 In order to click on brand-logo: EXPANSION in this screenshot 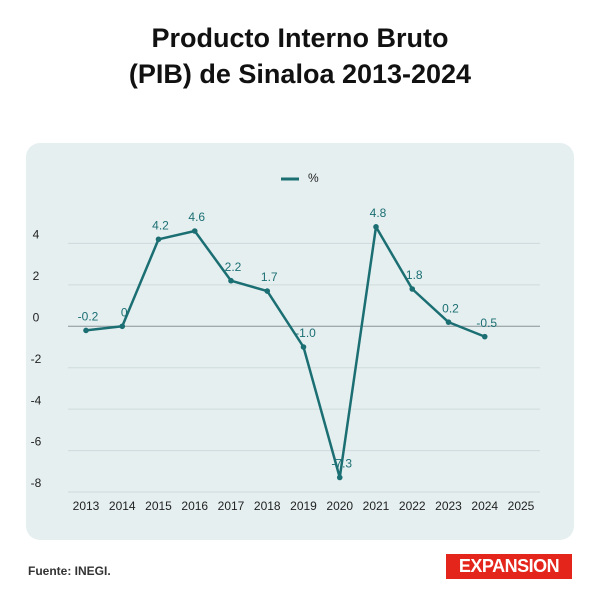, I will do `click(509, 566)`.